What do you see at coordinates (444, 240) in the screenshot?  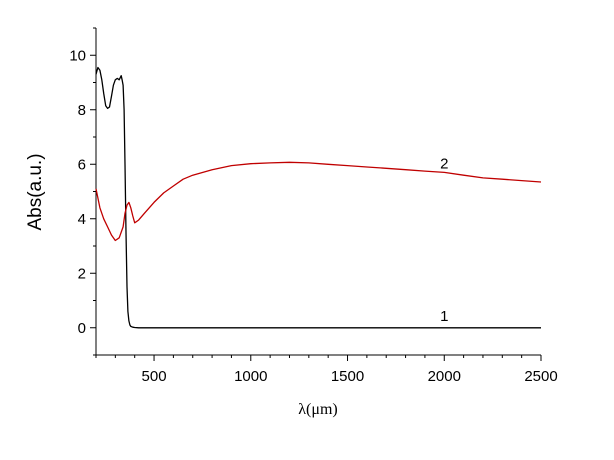 I see `series-labels: 12` at bounding box center [444, 240].